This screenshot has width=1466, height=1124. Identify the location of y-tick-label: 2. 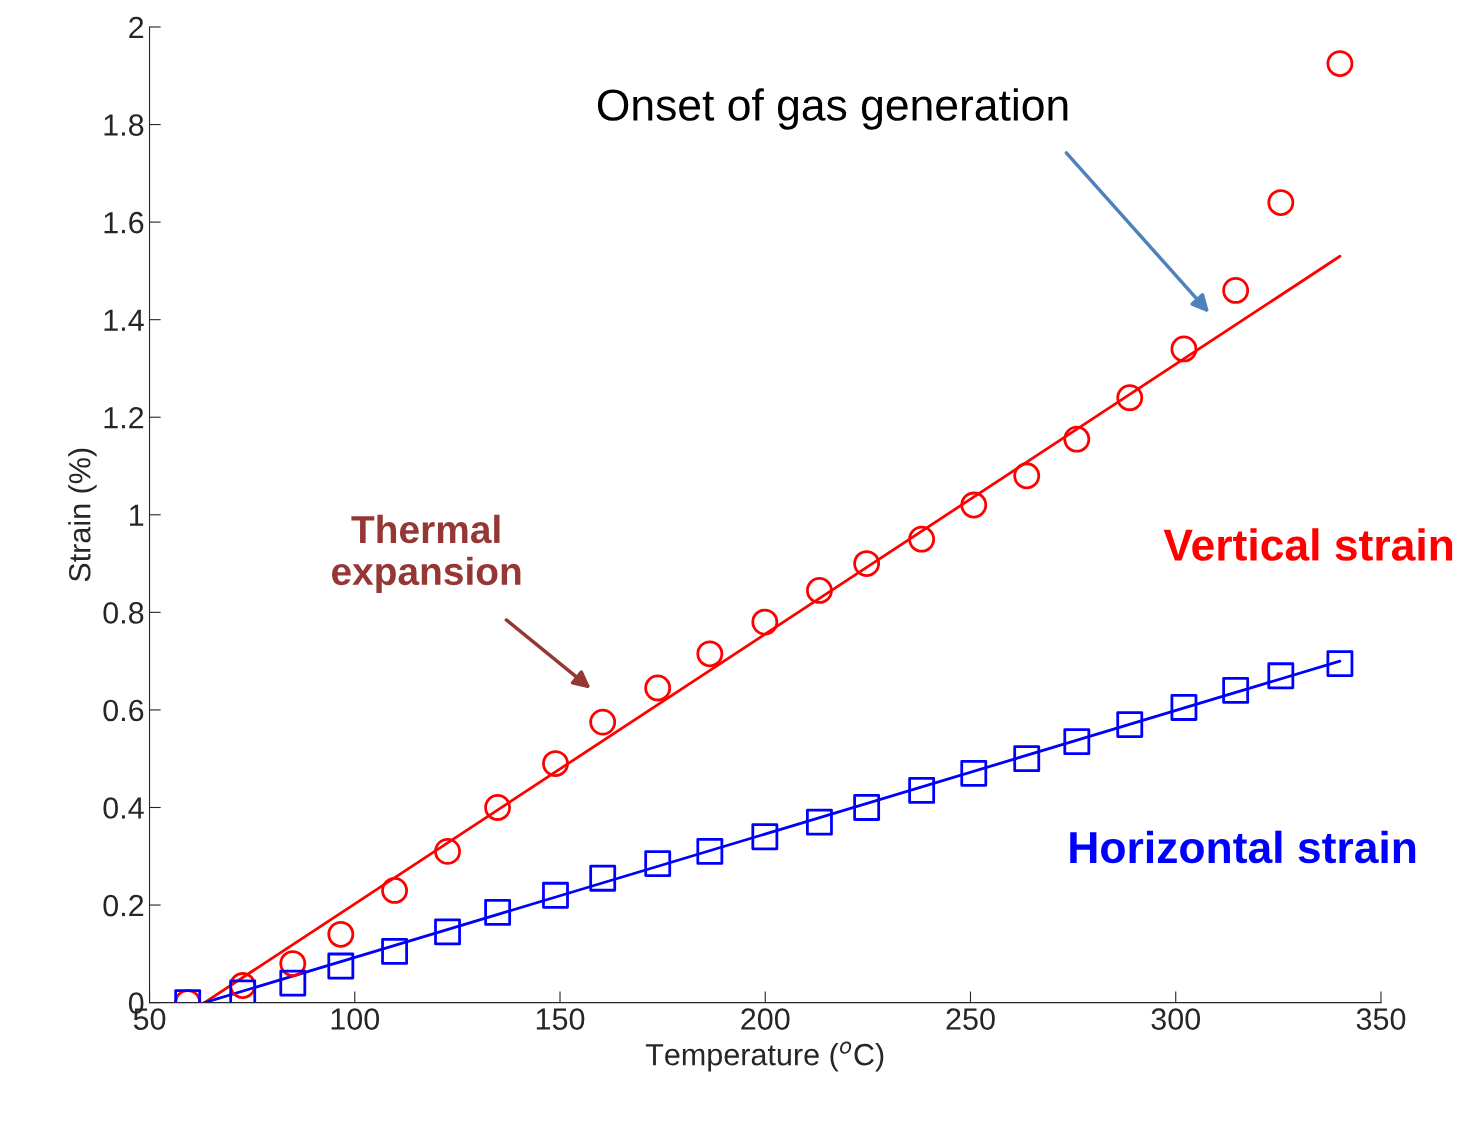
(136, 27).